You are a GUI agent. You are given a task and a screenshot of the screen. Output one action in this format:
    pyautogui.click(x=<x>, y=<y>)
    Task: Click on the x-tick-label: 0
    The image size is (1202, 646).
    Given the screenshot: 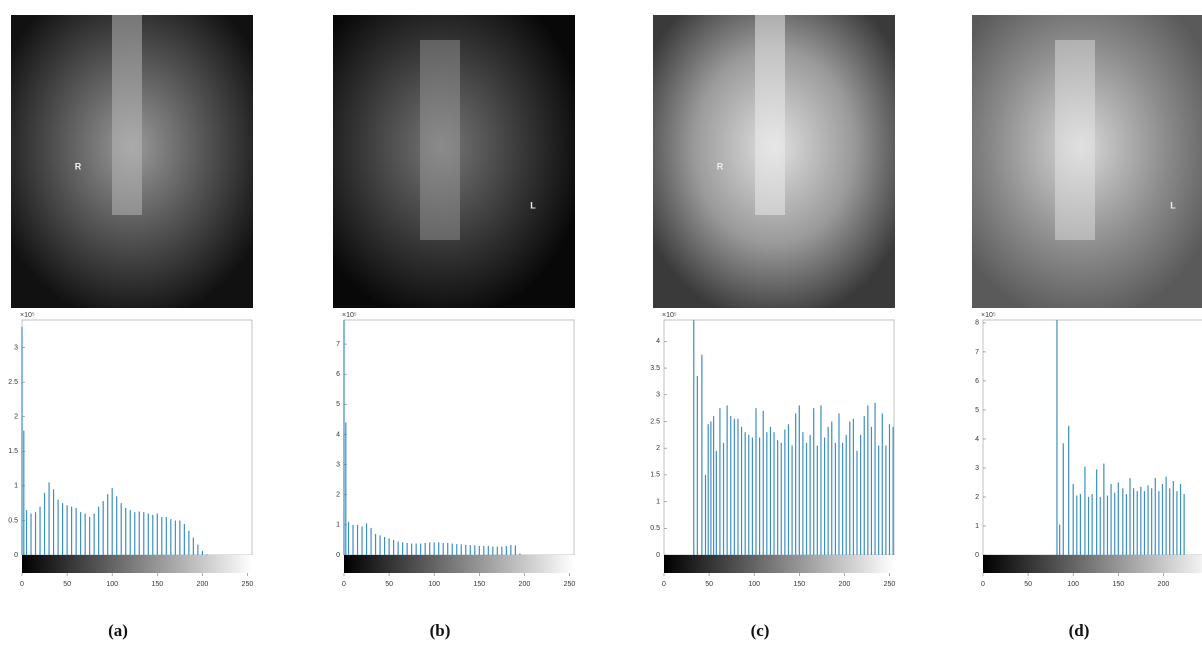 What is the action you would take?
    pyautogui.click(x=22, y=584)
    